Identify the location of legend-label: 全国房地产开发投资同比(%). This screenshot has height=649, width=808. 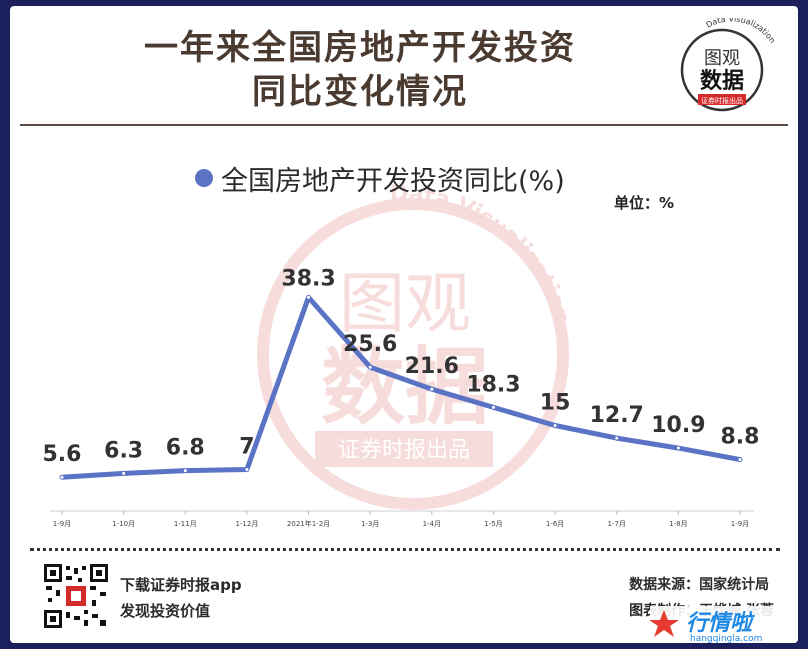
(393, 181).